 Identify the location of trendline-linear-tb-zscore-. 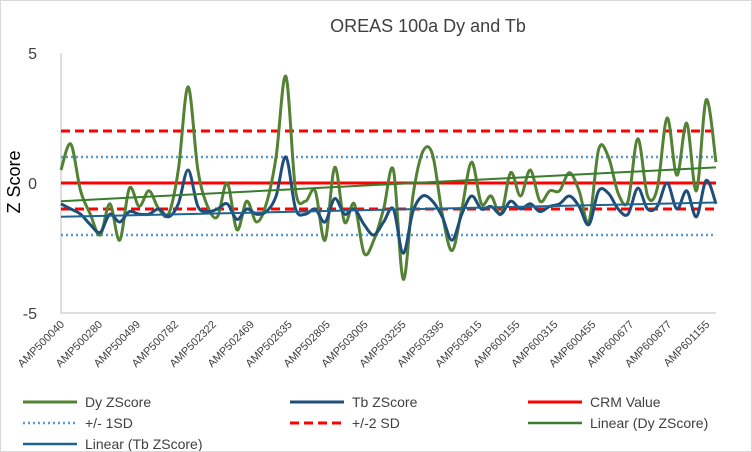
(388, 209).